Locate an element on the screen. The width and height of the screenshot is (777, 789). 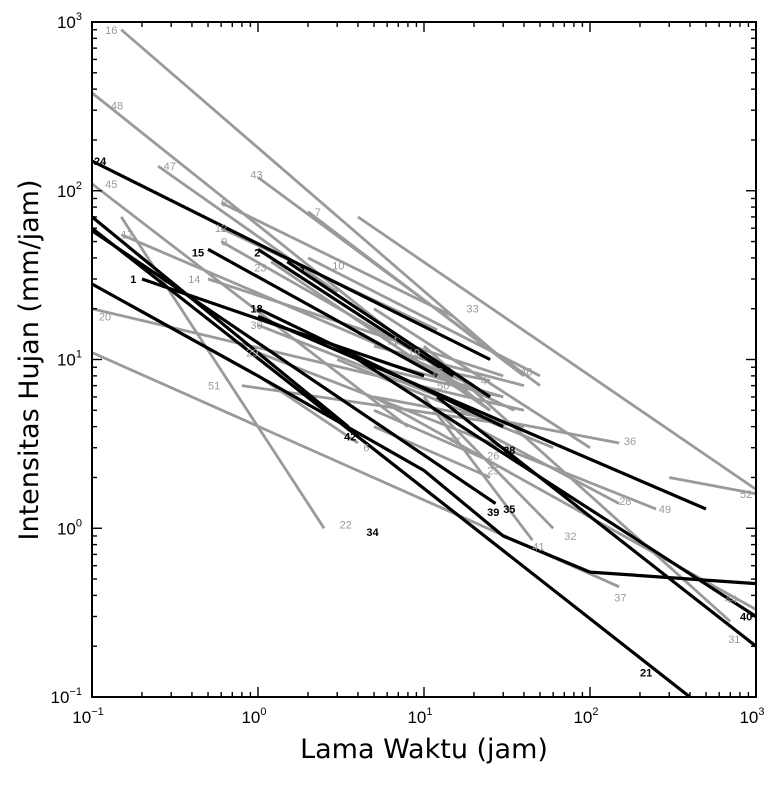
y-tick-label: 10³ is located at coordinates (69, 21).